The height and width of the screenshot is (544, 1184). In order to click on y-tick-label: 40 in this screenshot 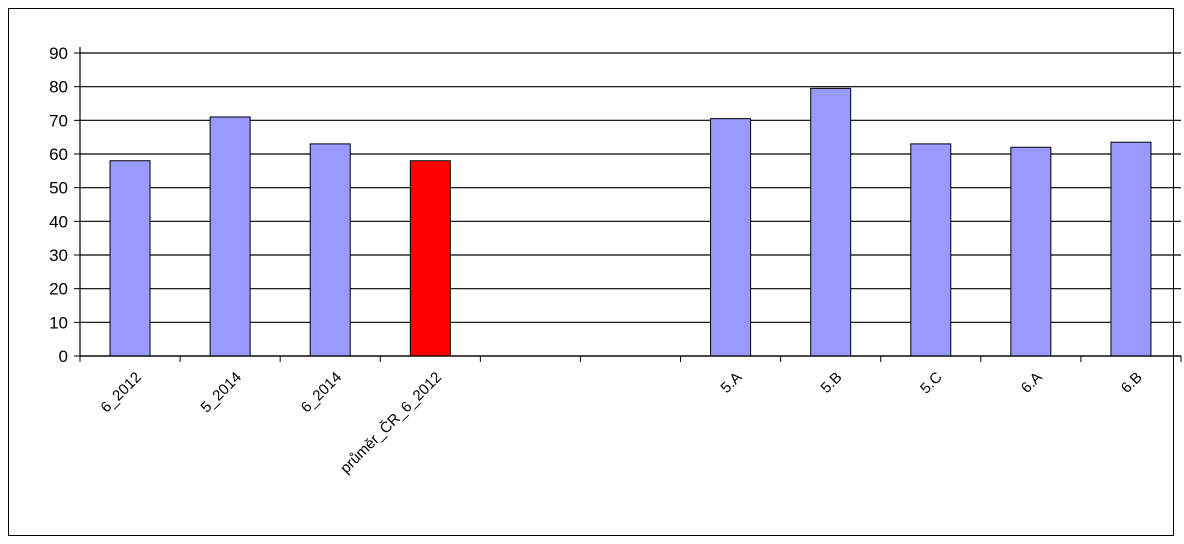, I will do `click(58, 221)`.